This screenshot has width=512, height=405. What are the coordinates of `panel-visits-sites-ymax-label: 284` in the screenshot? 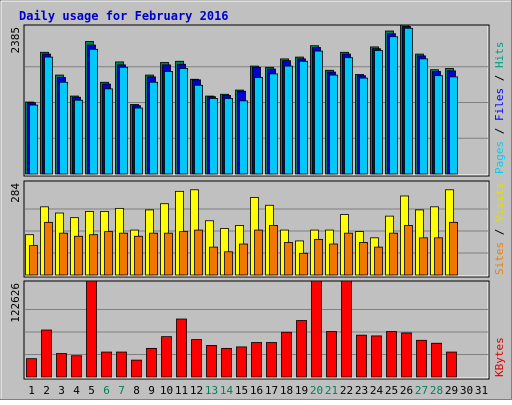 It's located at (15, 193).